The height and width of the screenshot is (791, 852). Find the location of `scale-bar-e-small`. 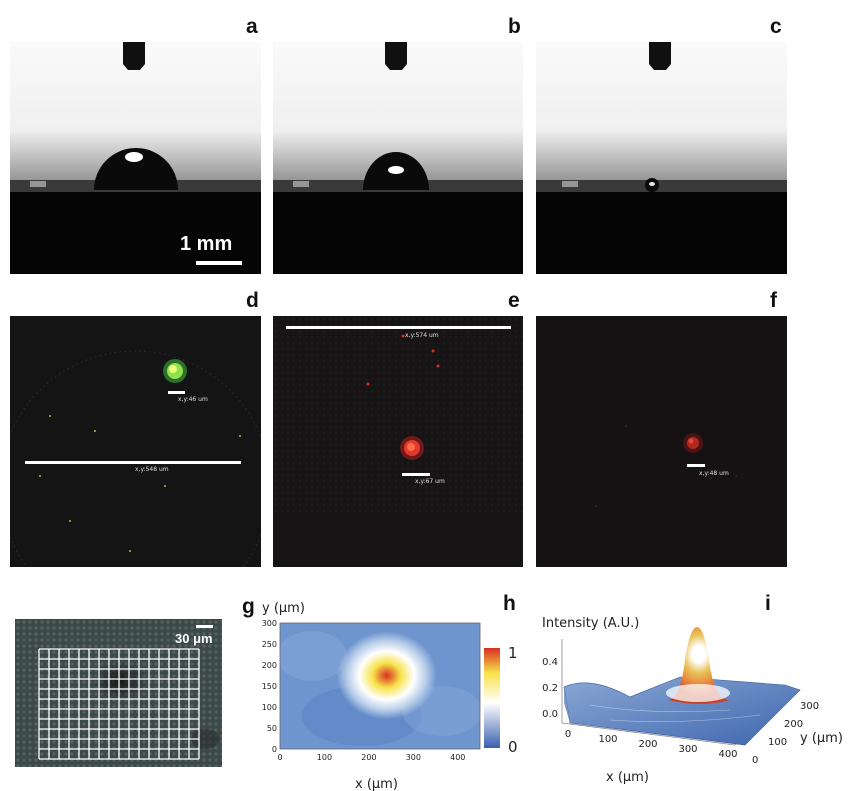

scale-bar-e-small is located at coordinates (416, 474).